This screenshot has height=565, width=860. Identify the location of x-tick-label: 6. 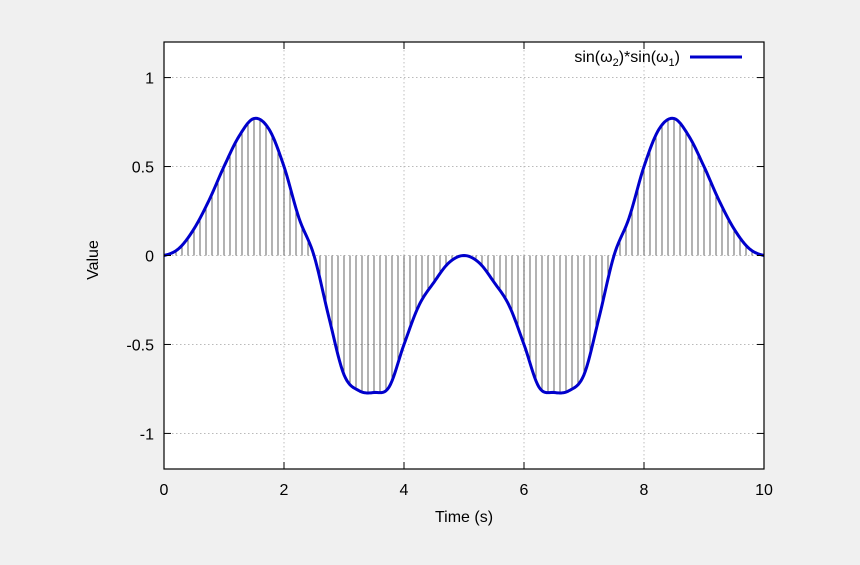
(524, 490).